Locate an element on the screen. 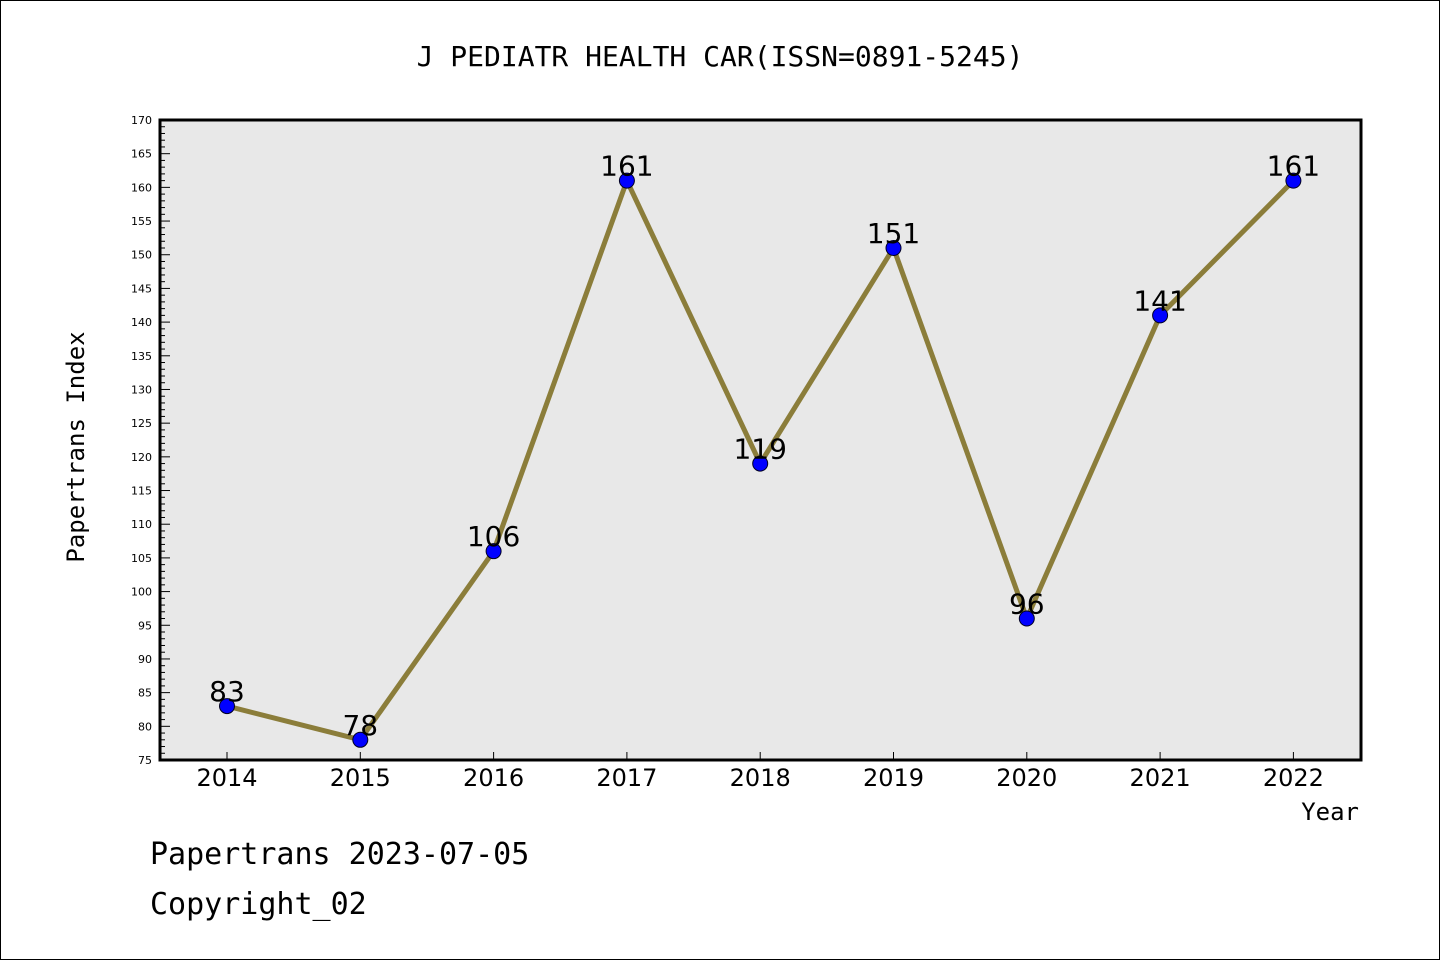 The width and height of the screenshot is (1440, 960). y-tick-label: 135 is located at coordinates (141, 356).